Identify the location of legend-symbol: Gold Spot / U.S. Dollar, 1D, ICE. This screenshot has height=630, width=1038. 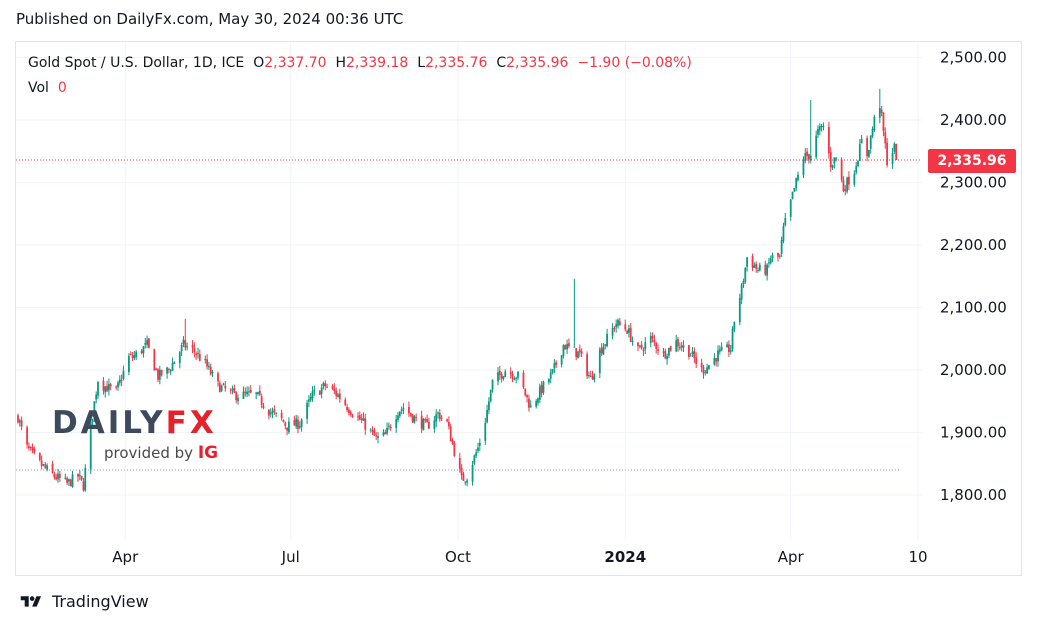
(136, 63).